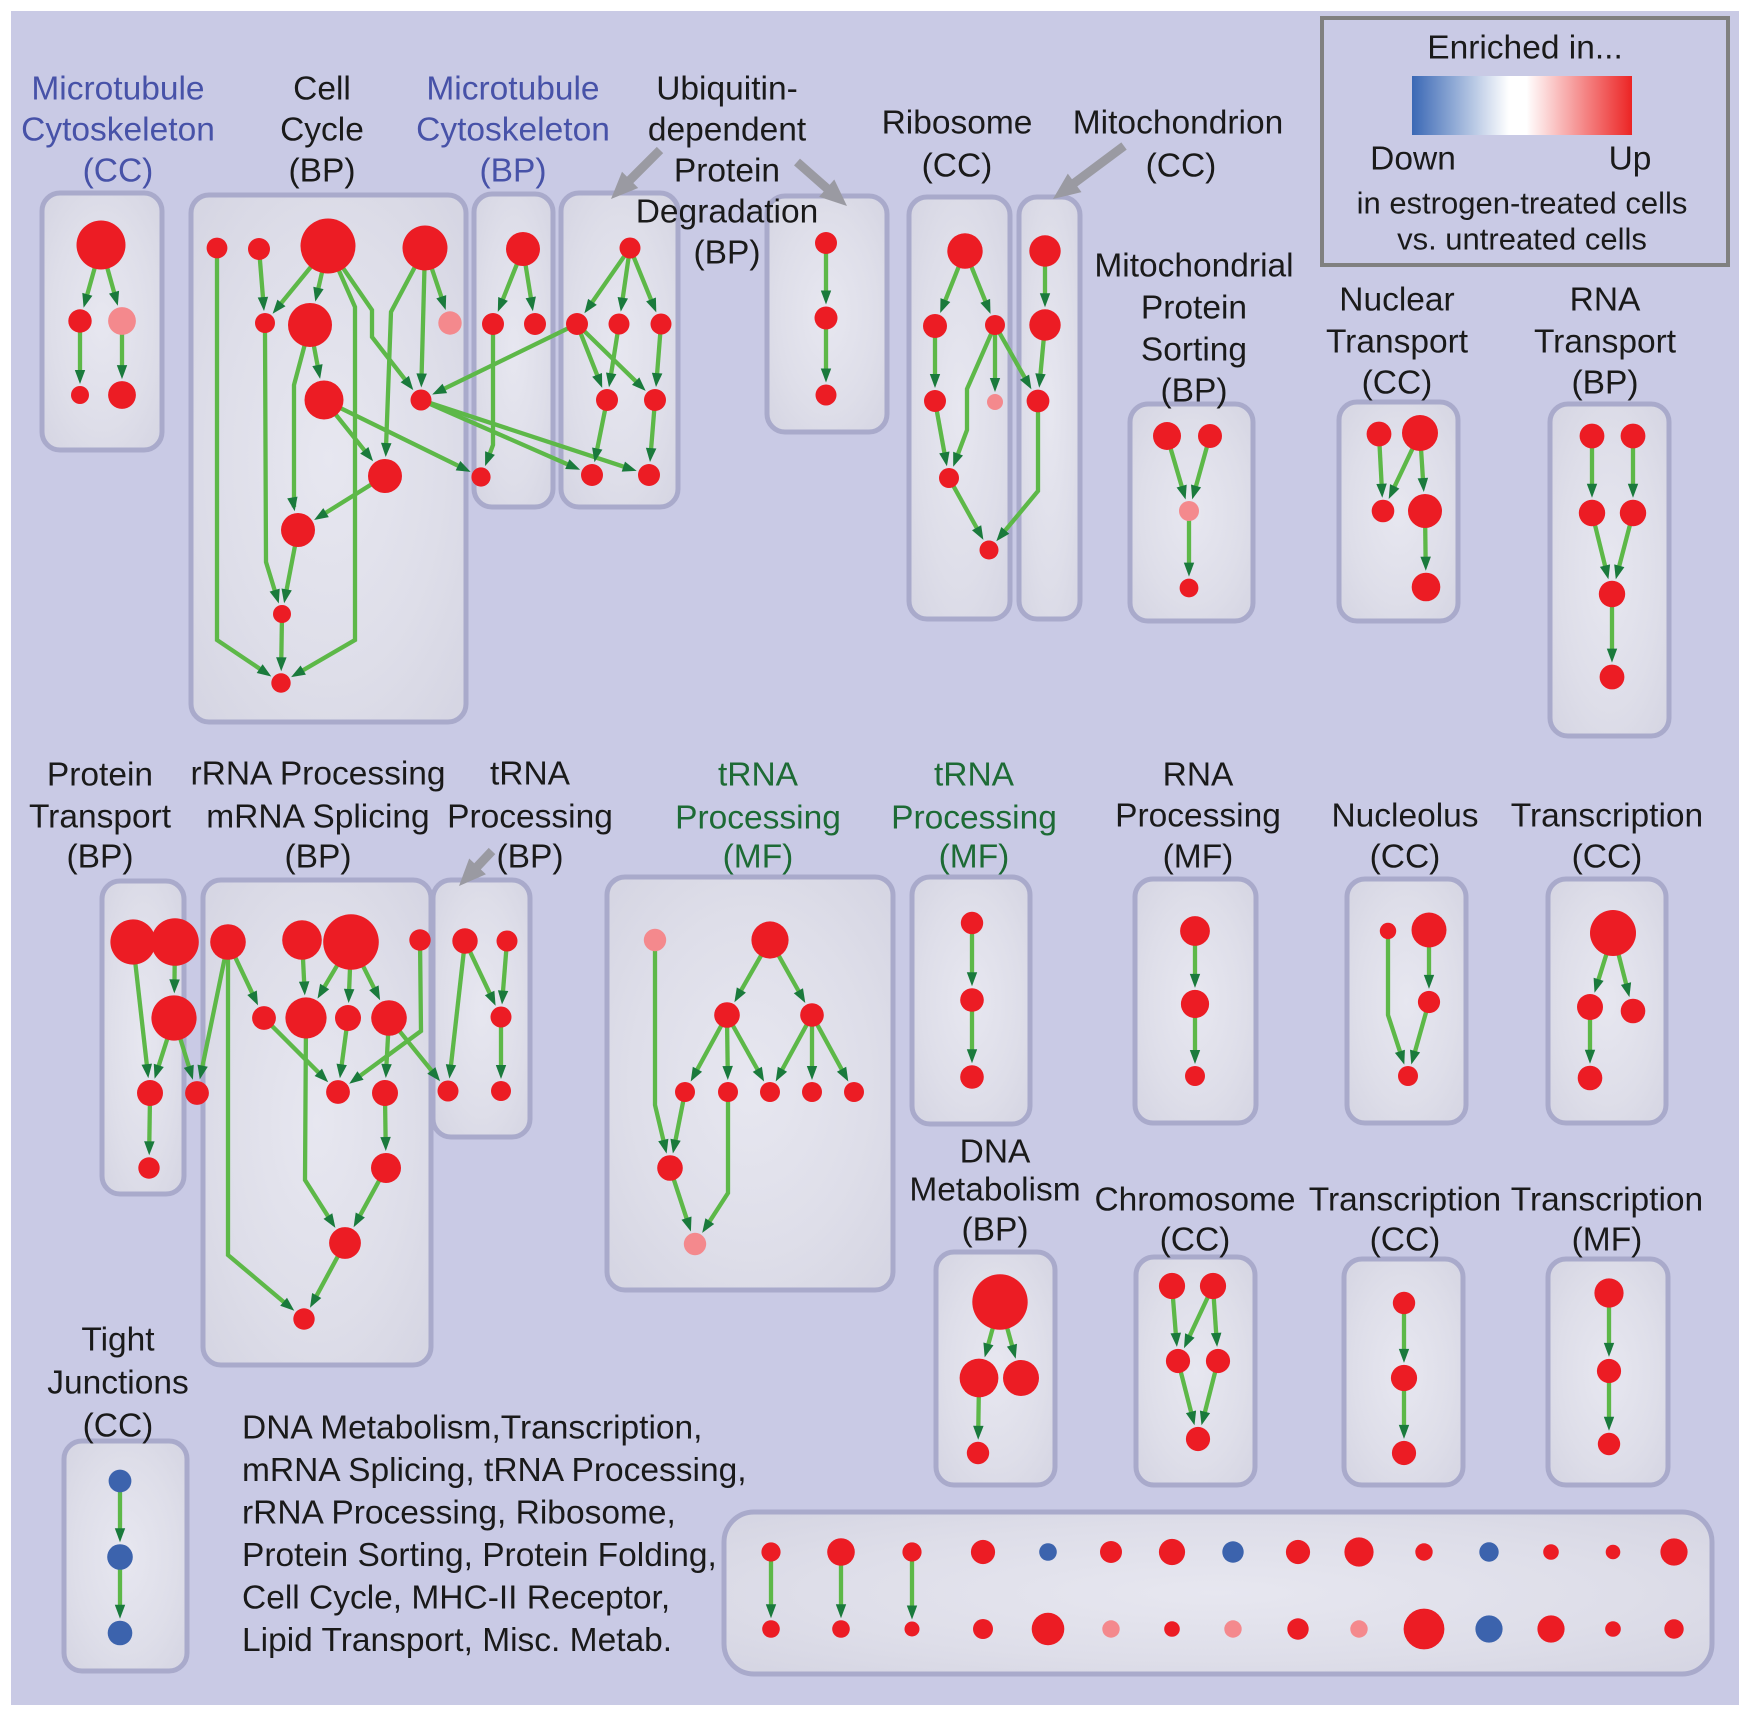 The image size is (1750, 1715). I want to click on svg-text: Nucleolus, so click(1404, 816).